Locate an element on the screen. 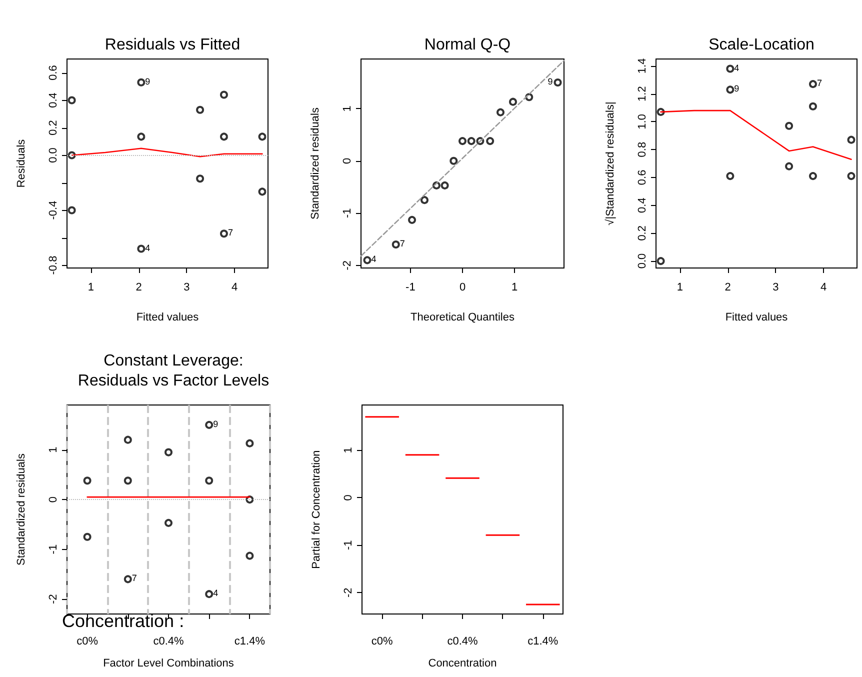  x-axis-title: Factor Level Combinations is located at coordinates (168, 664).